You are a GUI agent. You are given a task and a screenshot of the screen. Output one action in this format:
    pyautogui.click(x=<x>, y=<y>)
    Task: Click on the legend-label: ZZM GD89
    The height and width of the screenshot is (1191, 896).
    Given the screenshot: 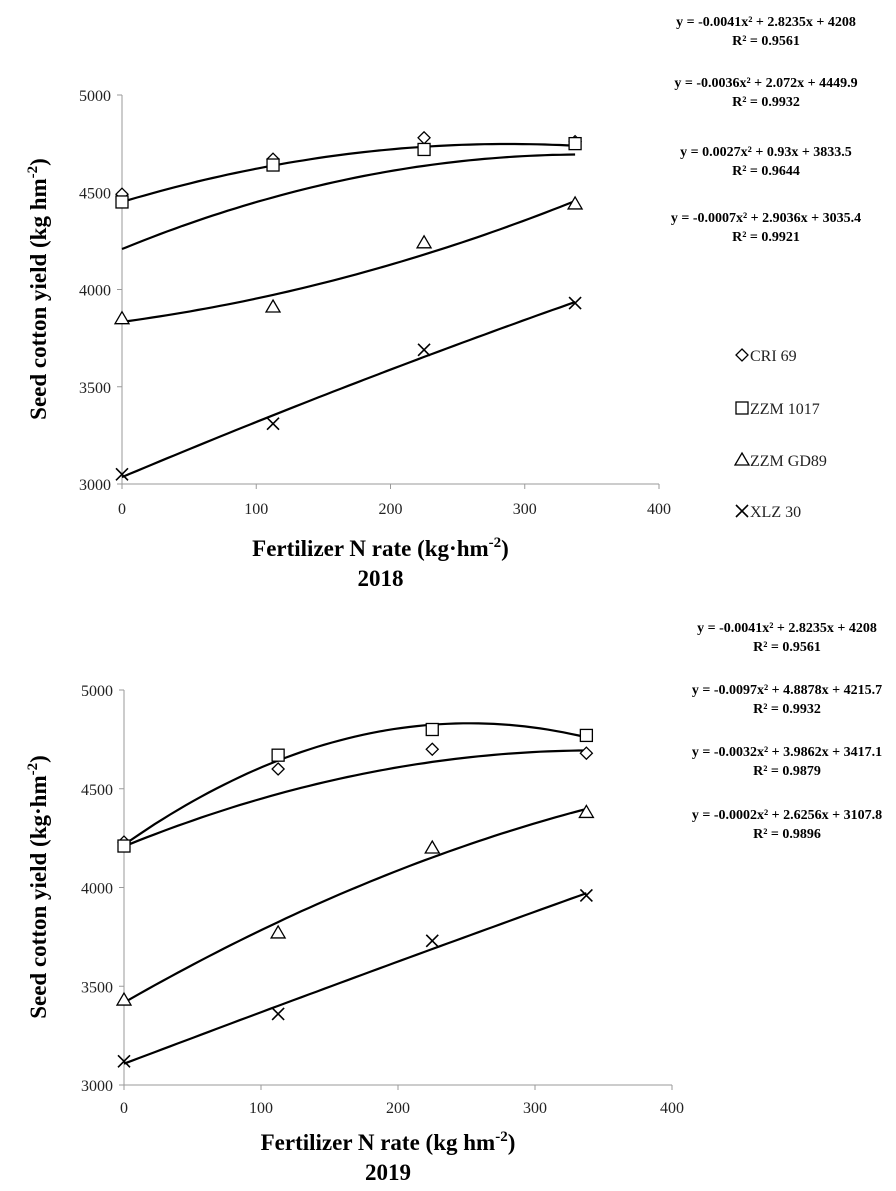 What is the action you would take?
    pyautogui.click(x=788, y=461)
    